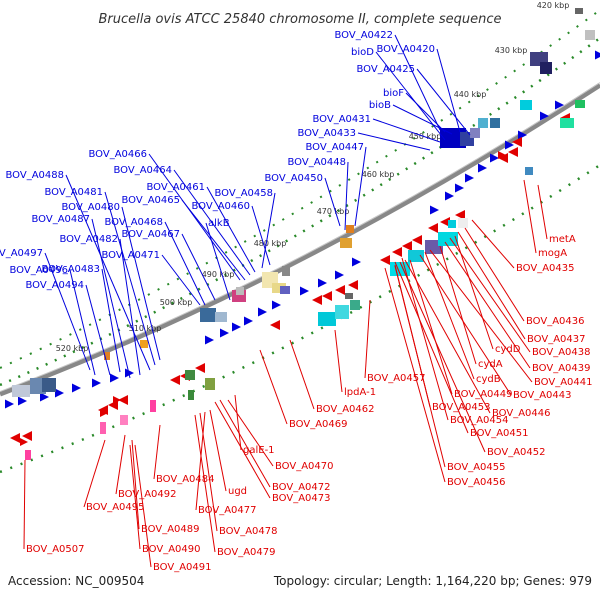  Describe the element at coordinates (21, 253) in the screenshot. I see `gene-label: BOV_A0497` at that location.